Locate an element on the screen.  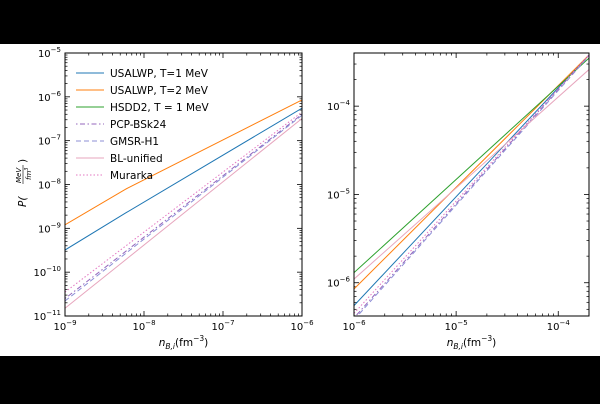
y-tick-label: 10⁻⁷ is located at coordinates (49, 141).